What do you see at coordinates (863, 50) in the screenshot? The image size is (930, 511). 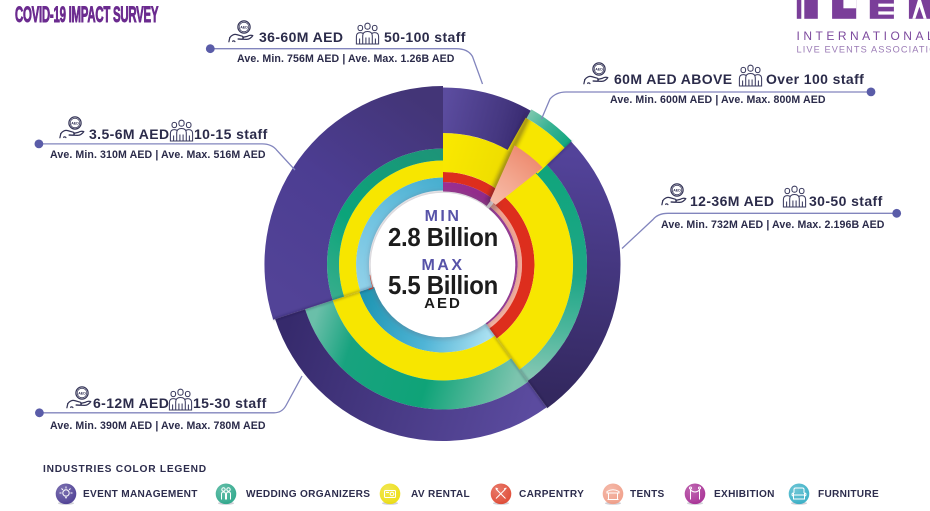 I see `svg-text: LIVE EVENTS ASSOCIATION` at bounding box center [863, 50].